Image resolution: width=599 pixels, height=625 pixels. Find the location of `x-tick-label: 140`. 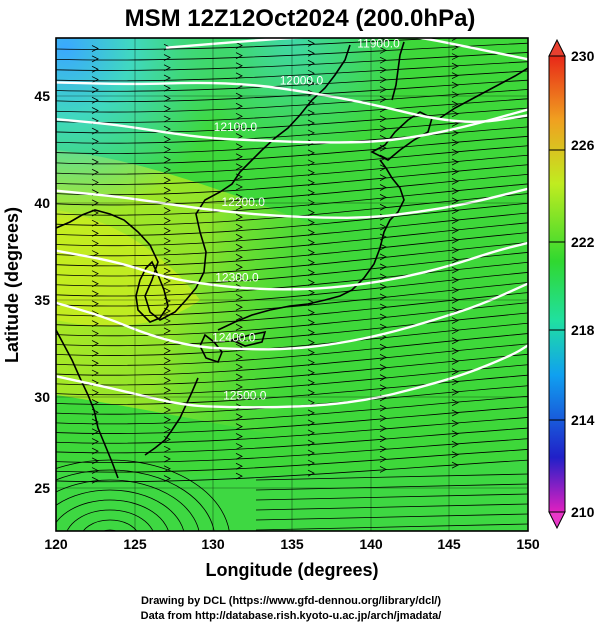

x-tick-label: 140 is located at coordinates (371, 544).